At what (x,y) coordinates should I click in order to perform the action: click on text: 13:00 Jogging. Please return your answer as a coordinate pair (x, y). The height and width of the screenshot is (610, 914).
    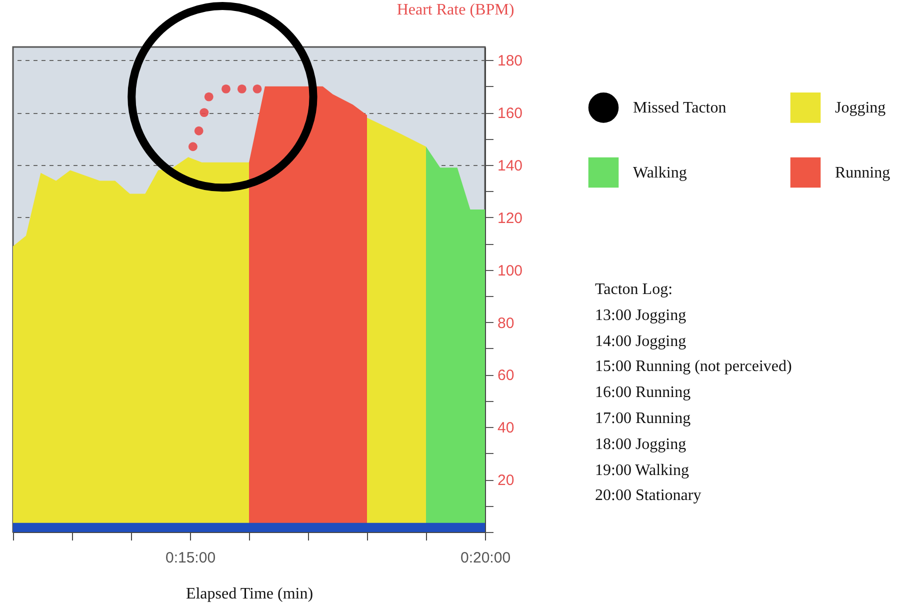
    Looking at the image, I should click on (641, 316).